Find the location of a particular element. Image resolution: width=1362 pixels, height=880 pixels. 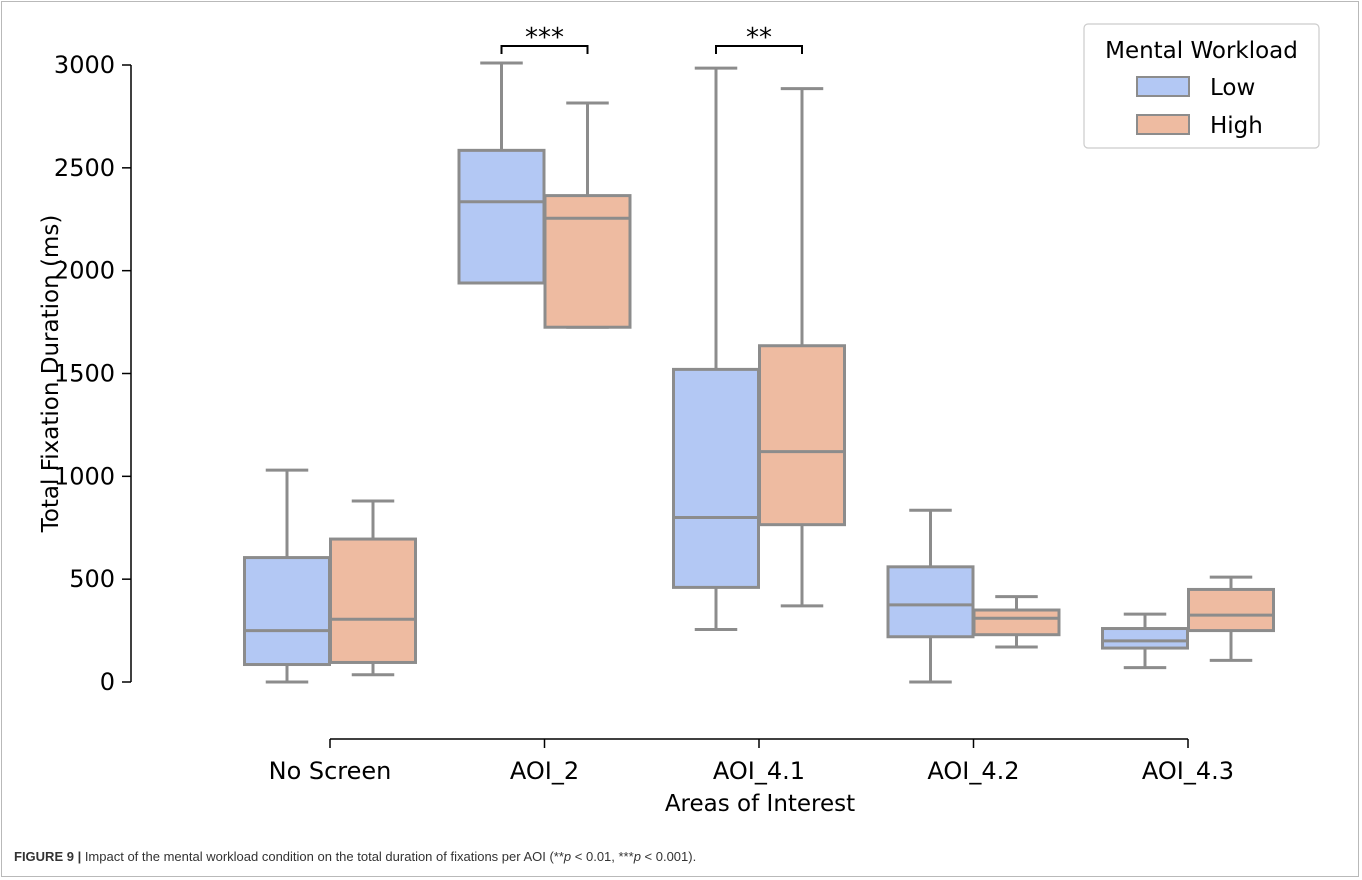

y-tick-label: 1500 is located at coordinates (84, 374).